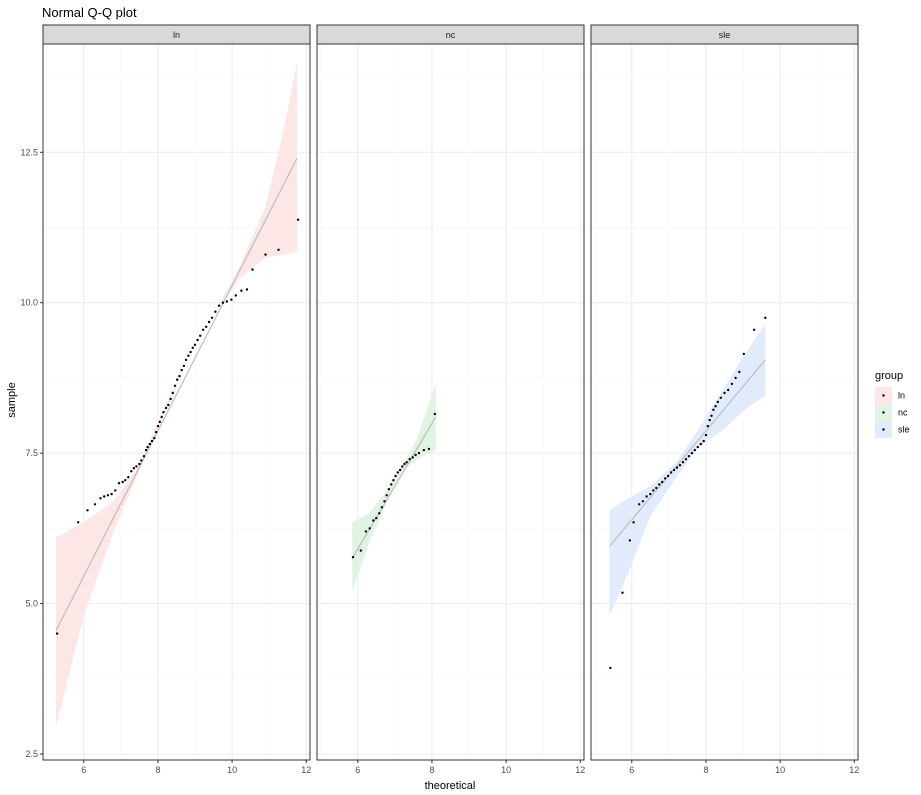 The height and width of the screenshot is (795, 921). I want to click on facet-strip-label: ln, so click(176, 35).